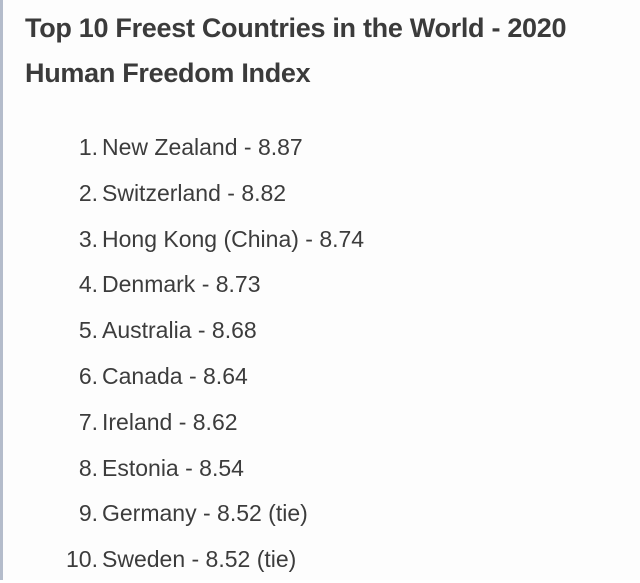  I want to click on rank-entry-text: Canada - 8.64, so click(175, 375).